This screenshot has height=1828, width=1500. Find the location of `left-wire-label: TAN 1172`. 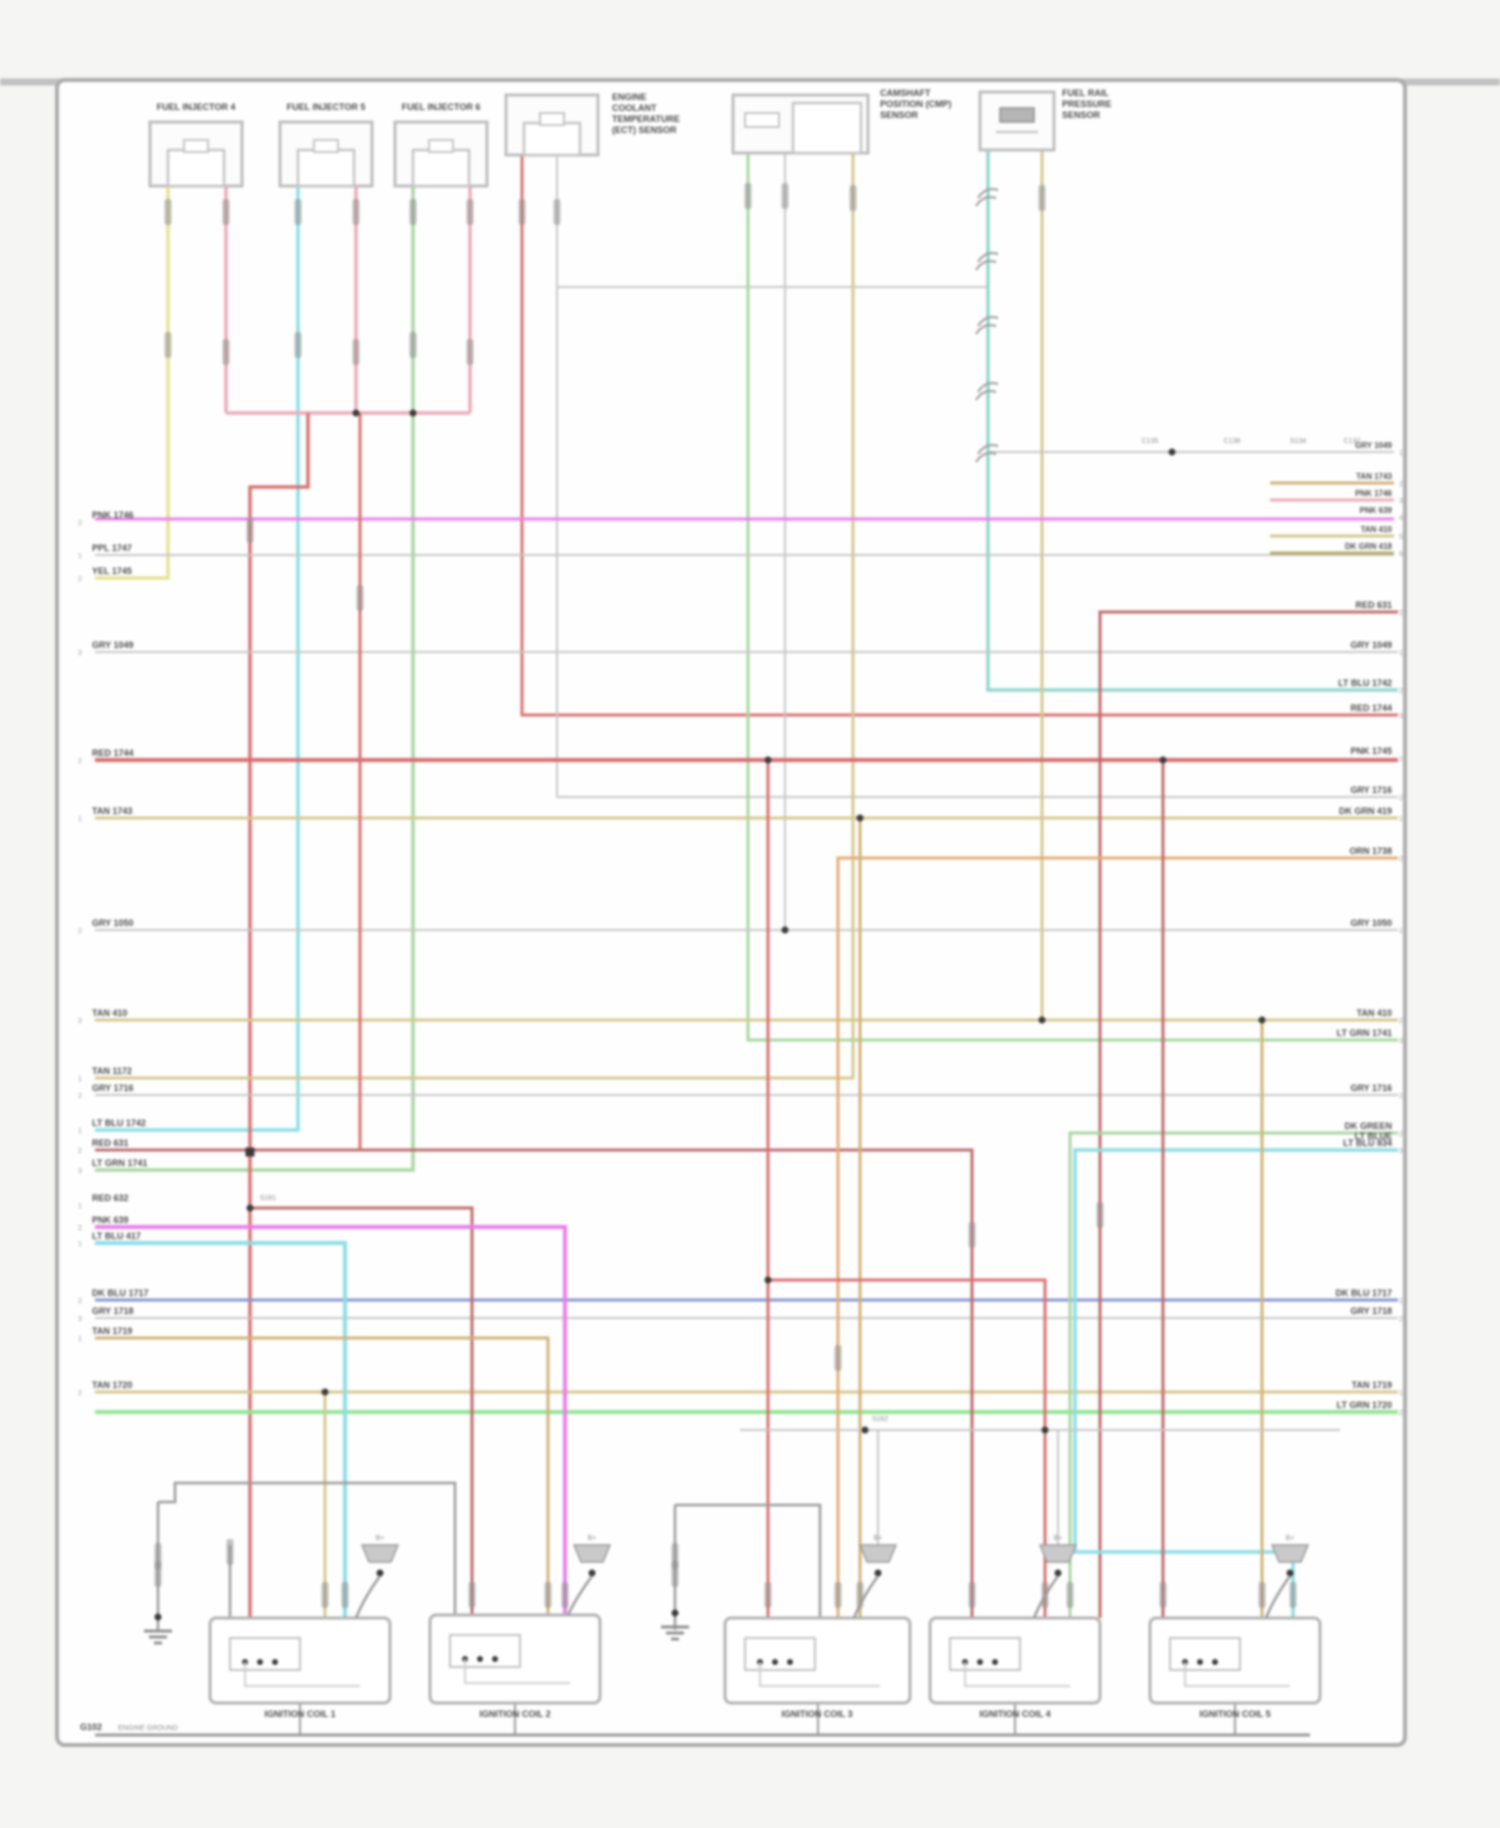

left-wire-label: TAN 1172 is located at coordinates (112, 1071).